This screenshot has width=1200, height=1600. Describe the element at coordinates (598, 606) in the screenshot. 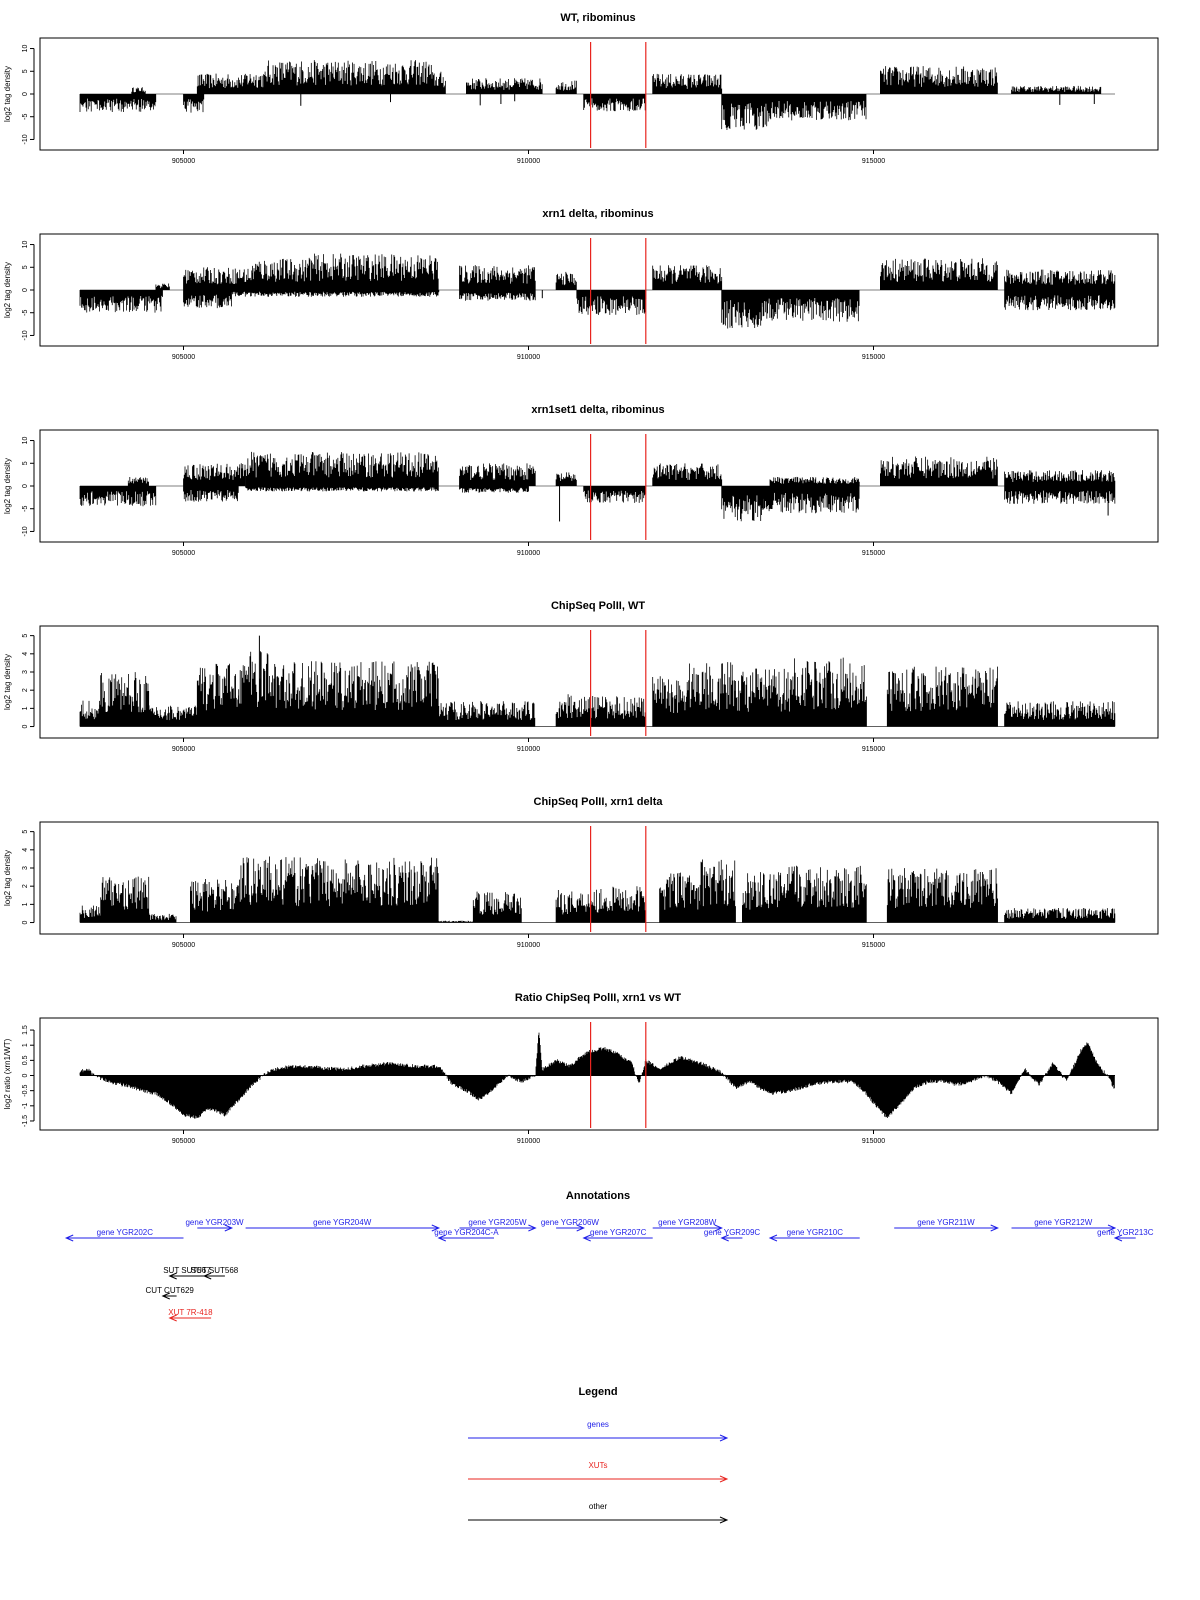

I see `panel-title: ChipSeq PolII, WT` at that location.